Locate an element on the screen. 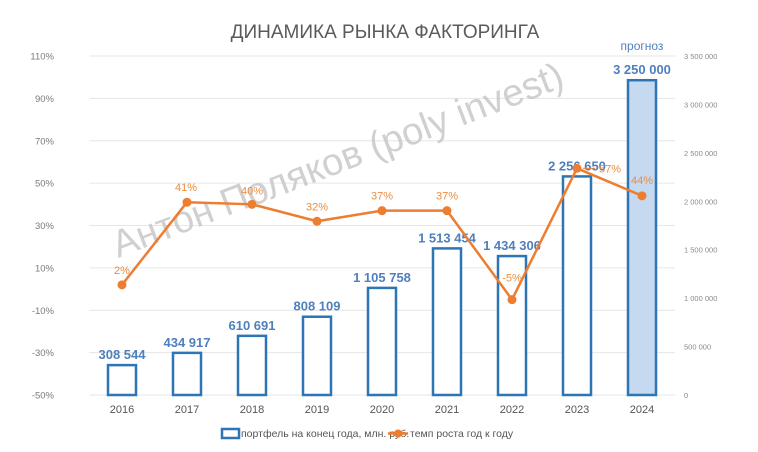 This screenshot has width=758, height=452. growth-label-2021: 37% is located at coordinates (447, 197).